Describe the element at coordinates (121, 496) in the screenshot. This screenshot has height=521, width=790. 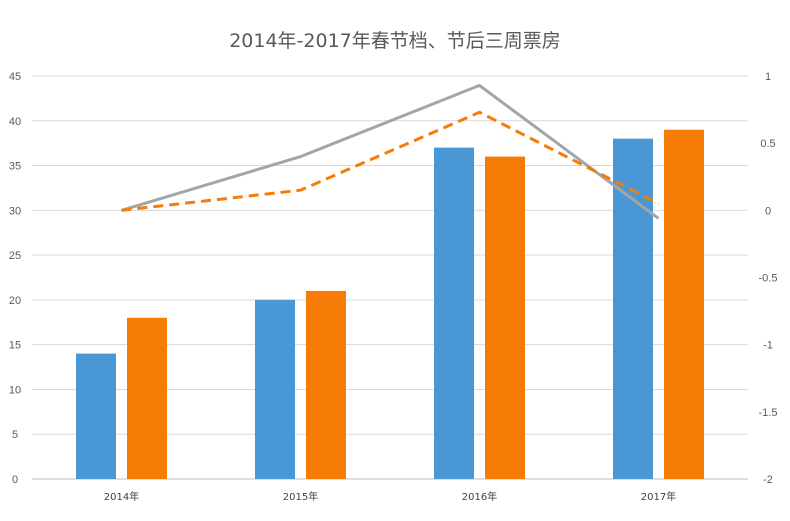
I see `x-tick-label: 2014年` at that location.